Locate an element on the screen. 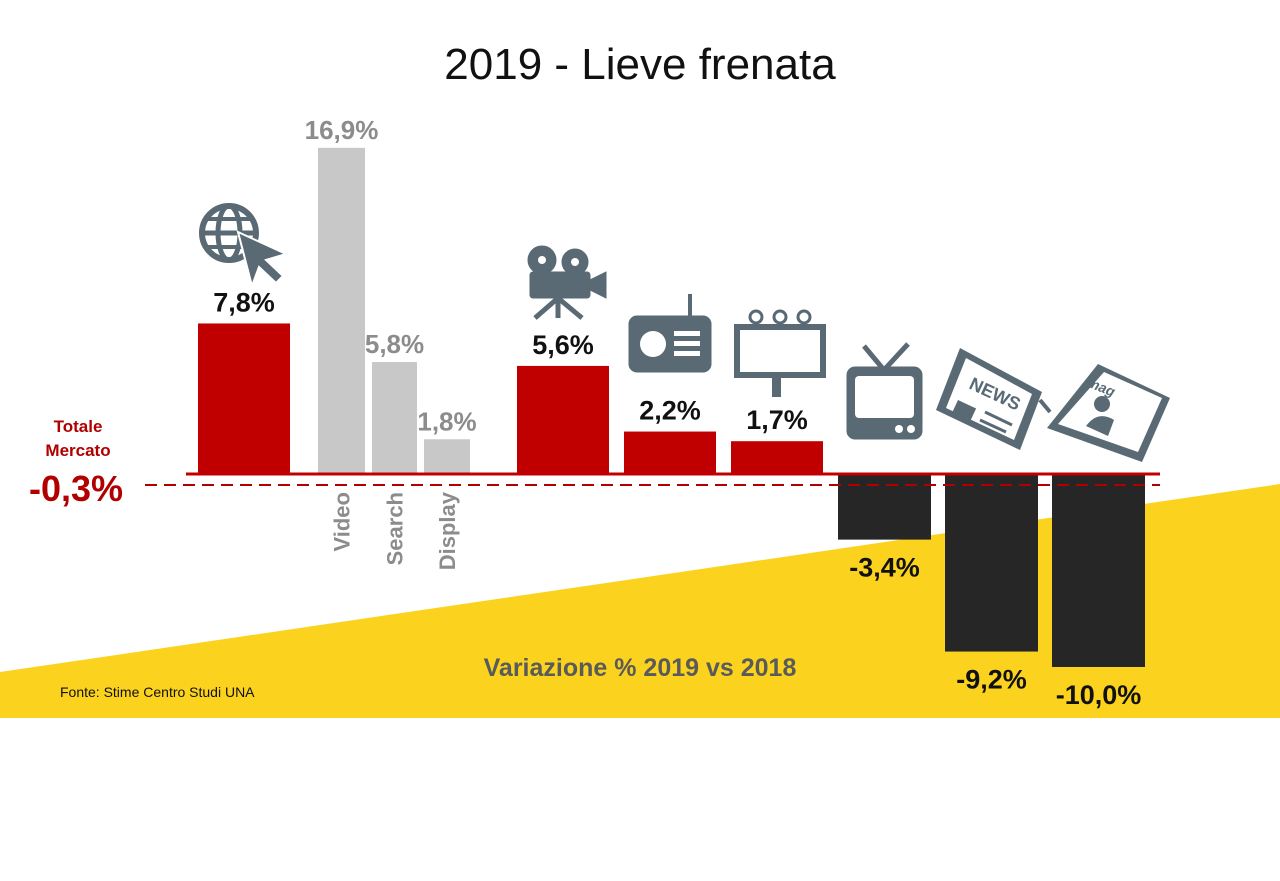 The height and width of the screenshot is (881, 1280). globe-cursor-icon is located at coordinates (244, 246).